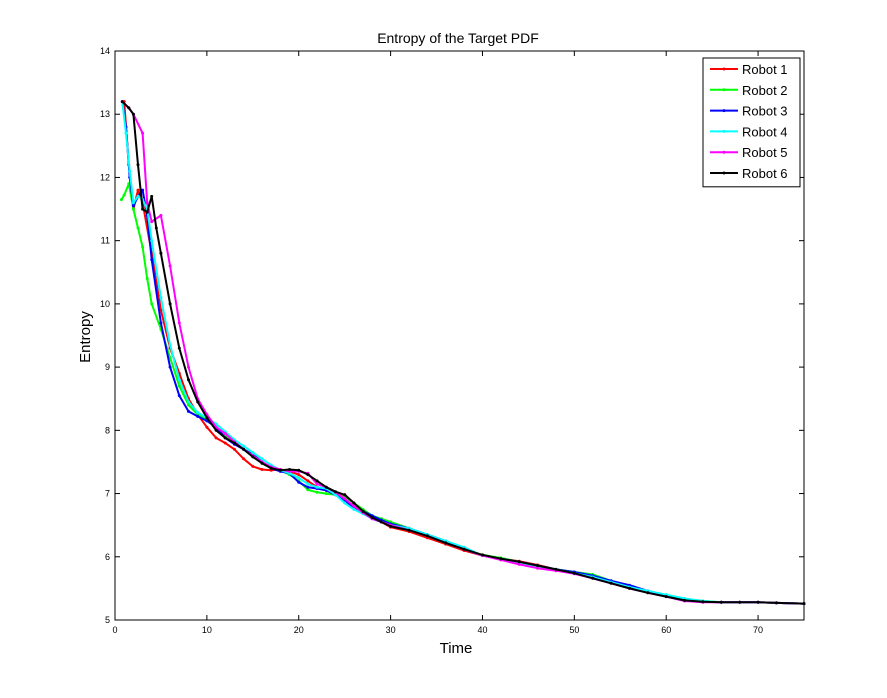 The height and width of the screenshot is (698, 887). I want to click on legend-item: Robot 1, so click(749, 69).